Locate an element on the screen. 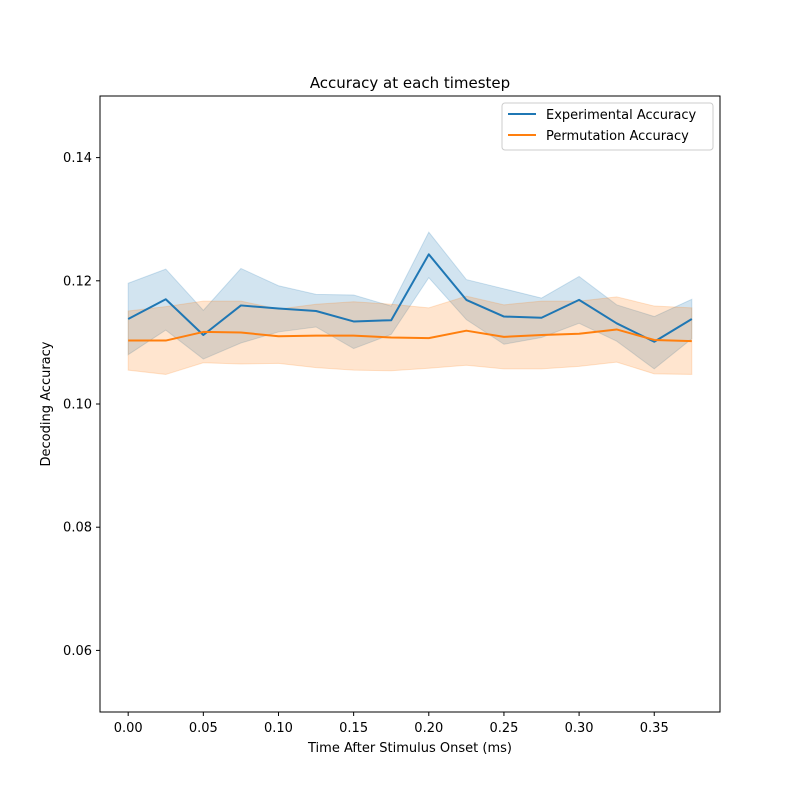  x-tick-label: 0.35 is located at coordinates (654, 728).